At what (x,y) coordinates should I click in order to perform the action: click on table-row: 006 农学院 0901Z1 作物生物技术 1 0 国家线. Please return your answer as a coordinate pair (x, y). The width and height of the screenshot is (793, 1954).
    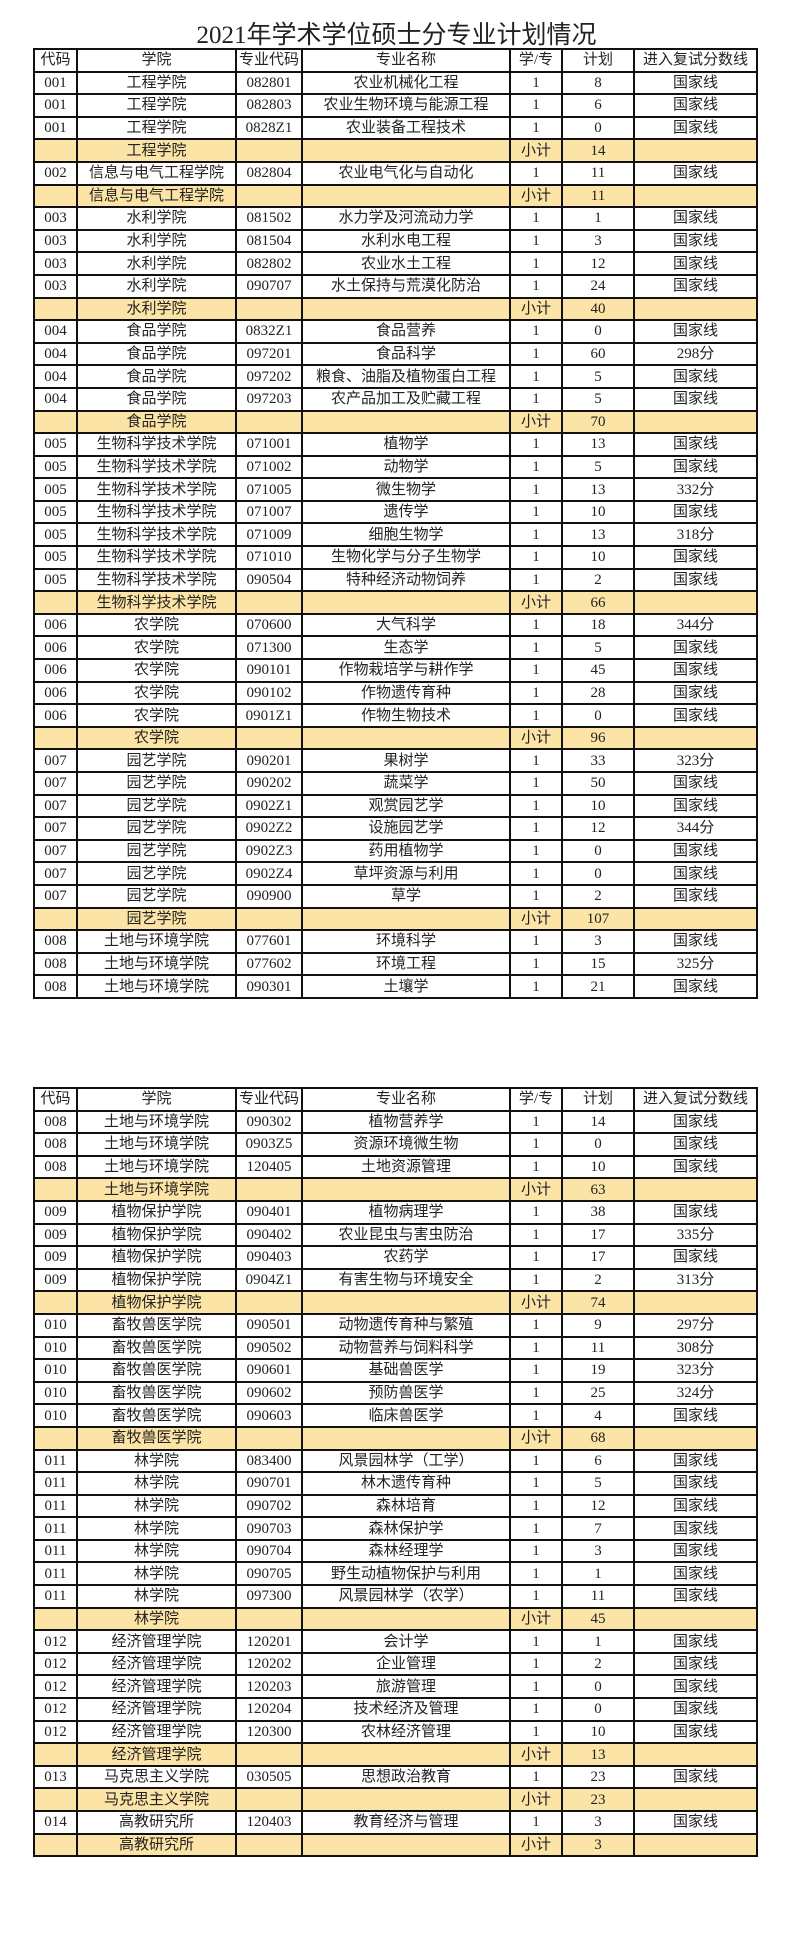
    Looking at the image, I should click on (395, 715).